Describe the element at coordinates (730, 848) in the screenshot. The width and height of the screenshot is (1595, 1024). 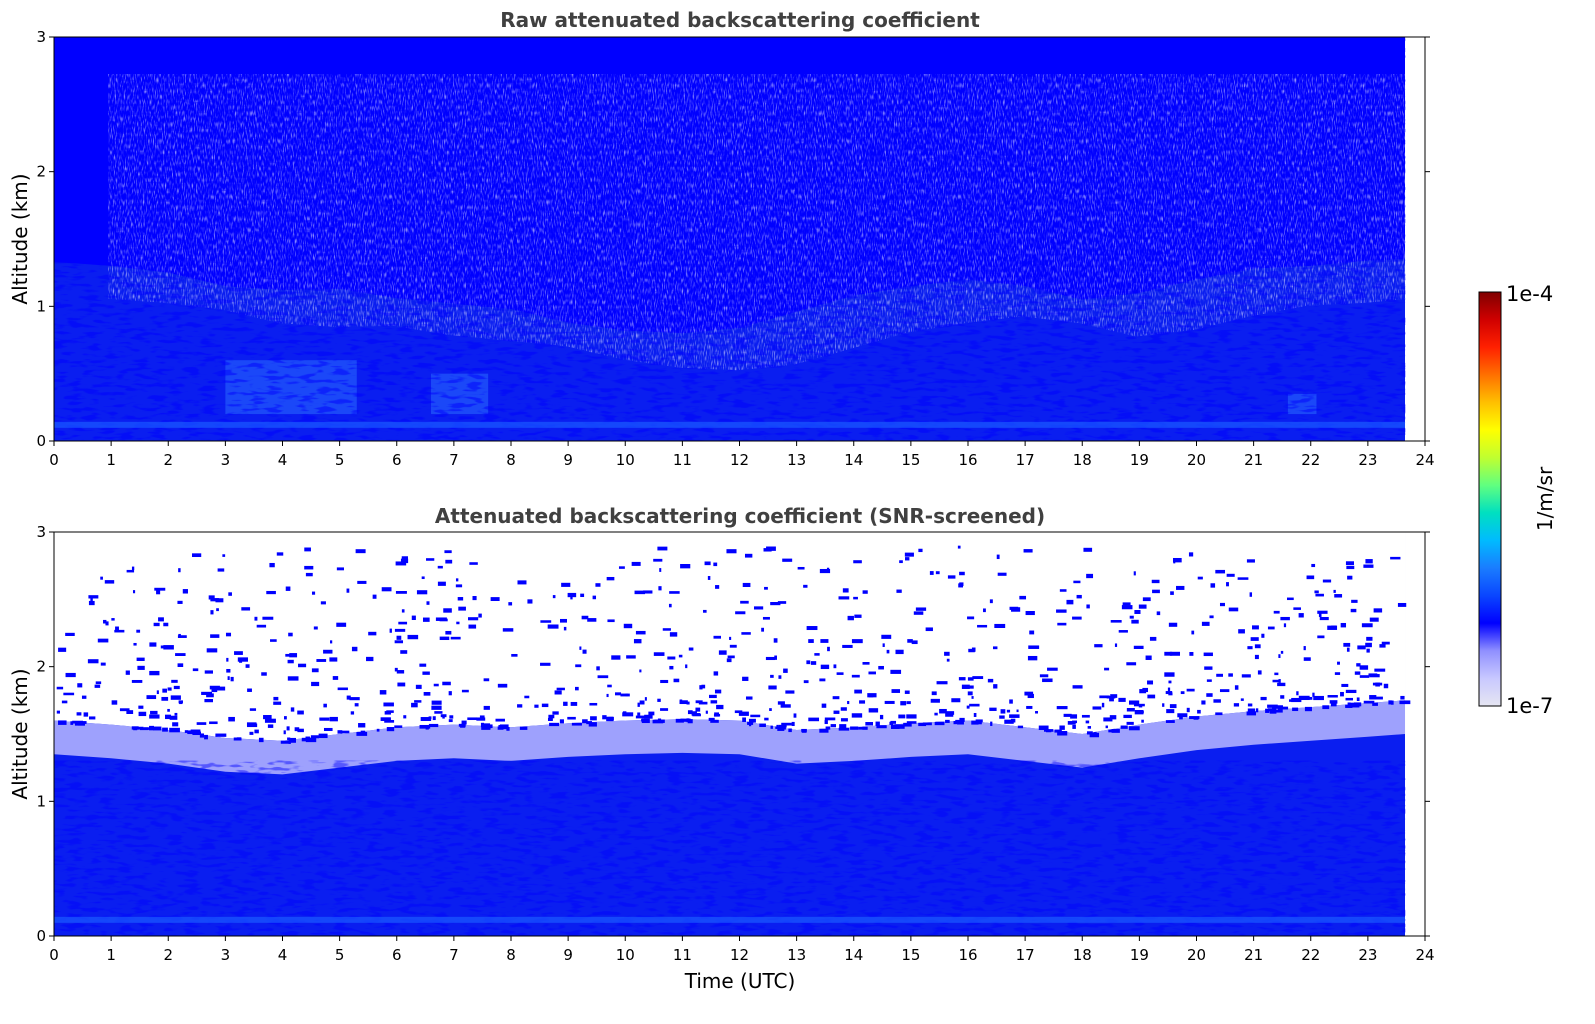
I see `texture` at that location.